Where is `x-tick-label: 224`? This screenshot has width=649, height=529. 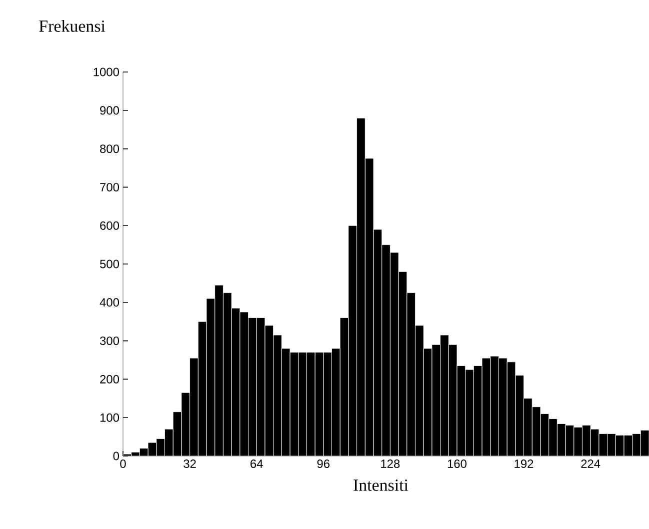
x-tick-label: 224 is located at coordinates (590, 464).